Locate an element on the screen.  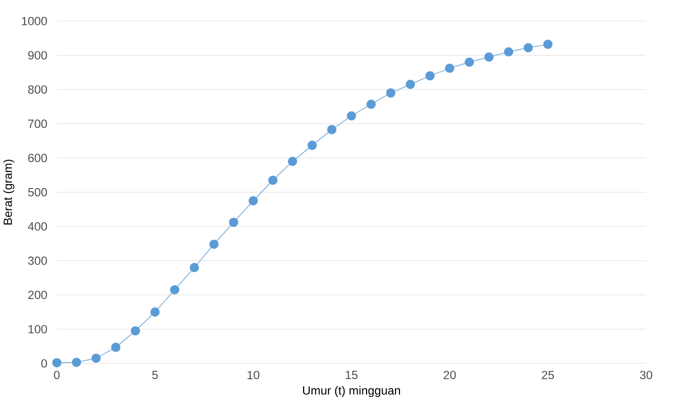
y-tick-label: 0 is located at coordinates (44, 363).